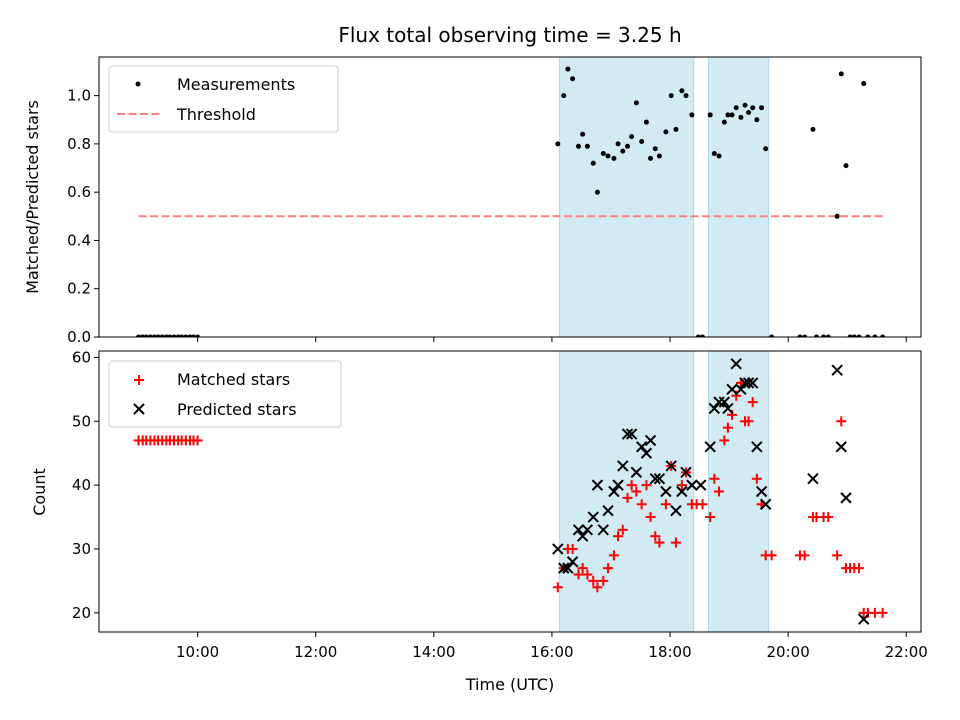  What do you see at coordinates (551, 652) in the screenshot?
I see `x-tick-label: 16:00` at bounding box center [551, 652].